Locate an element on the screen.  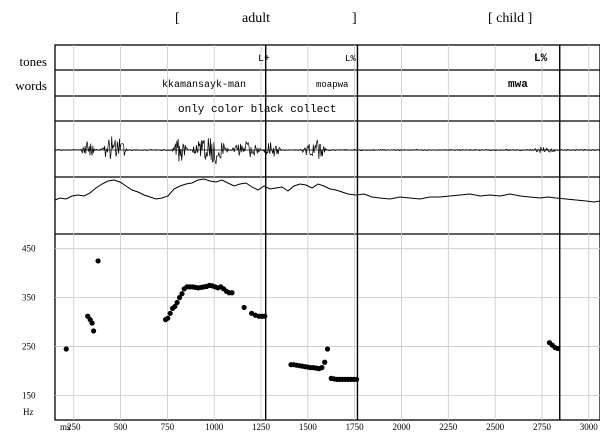
x-tick-label: 2000 is located at coordinates (401, 427).